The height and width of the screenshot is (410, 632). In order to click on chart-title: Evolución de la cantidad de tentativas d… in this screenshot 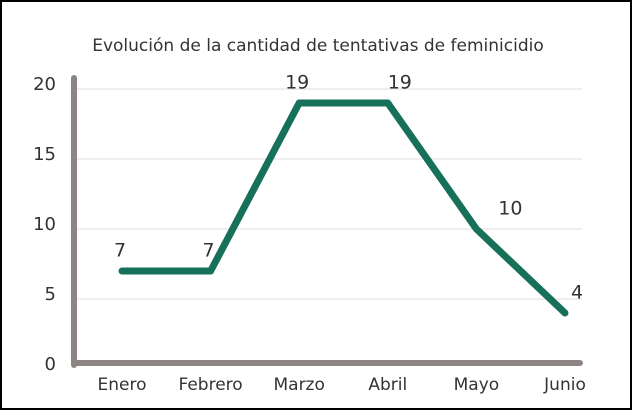, I will do `click(318, 46)`.